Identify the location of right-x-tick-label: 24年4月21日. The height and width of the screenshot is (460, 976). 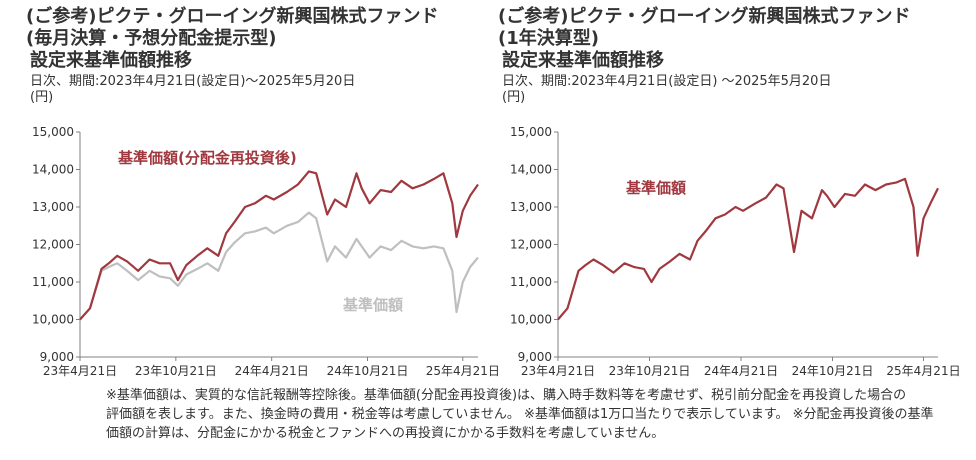
(741, 371).